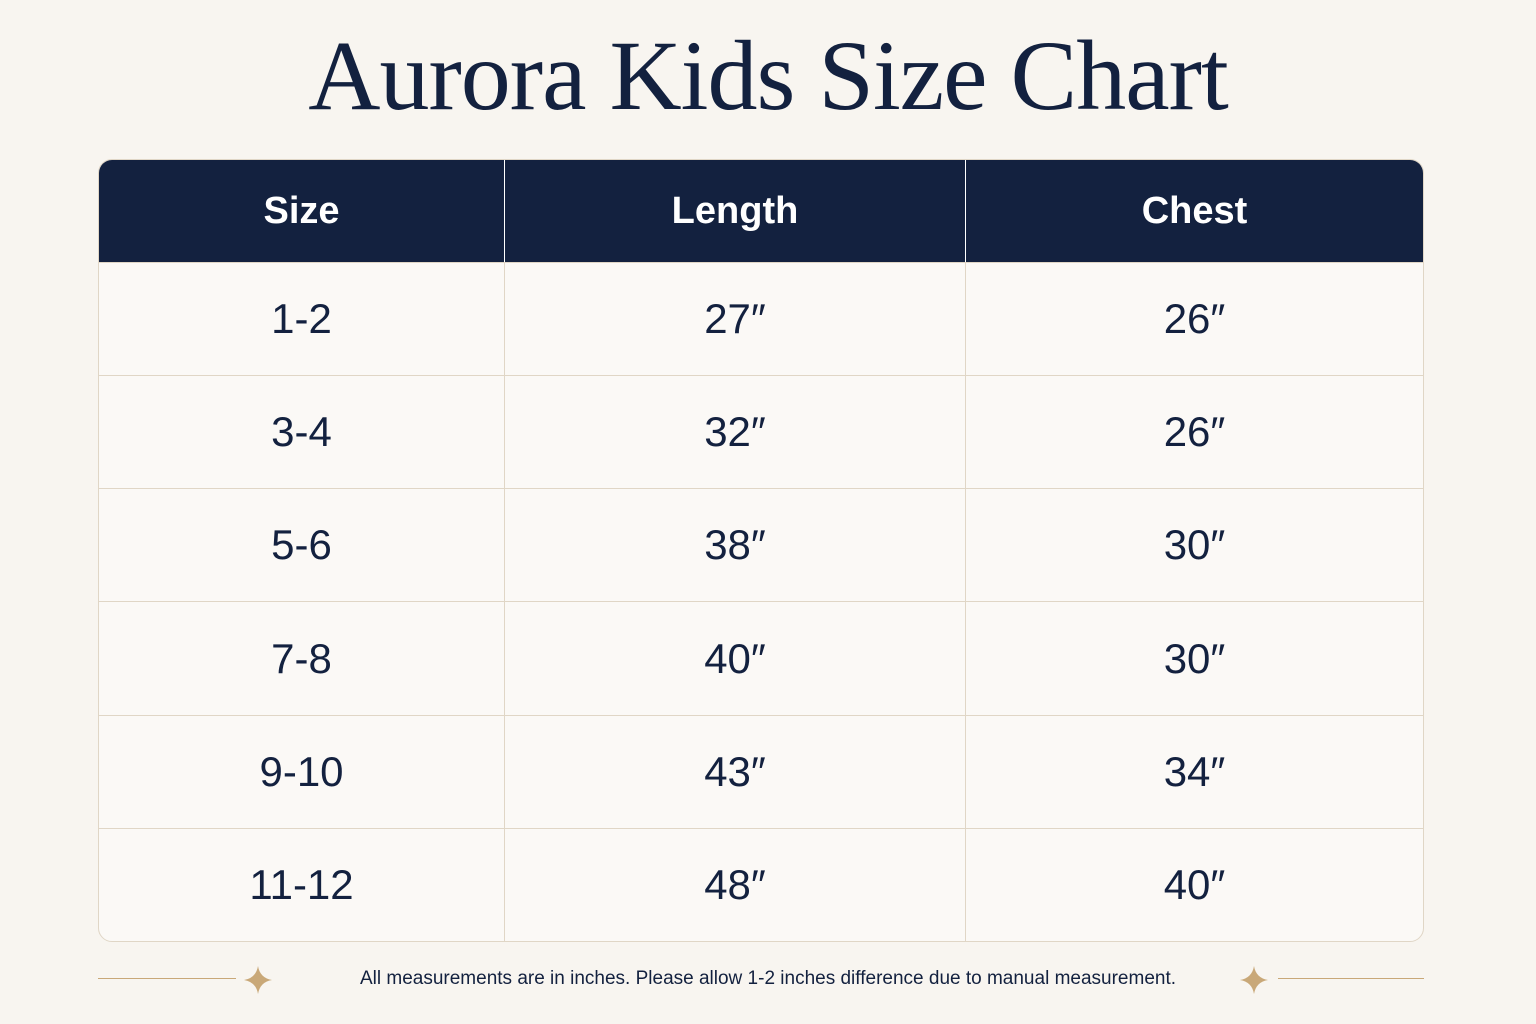 The height and width of the screenshot is (1024, 1536). I want to click on table-cell: 32″, so click(734, 432).